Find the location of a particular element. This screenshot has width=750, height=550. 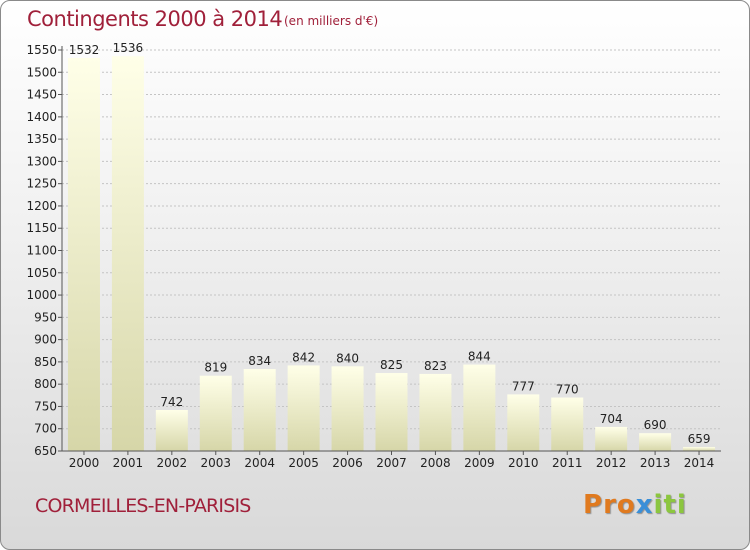

x-tick-label: 2003 is located at coordinates (215, 463).